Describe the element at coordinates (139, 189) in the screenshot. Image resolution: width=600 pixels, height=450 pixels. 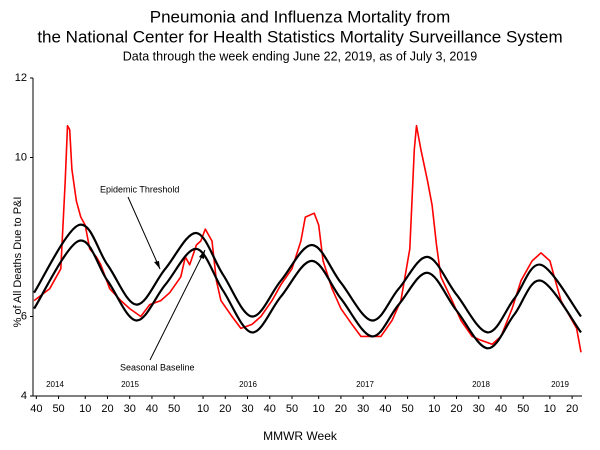
I see `annotation: Epidemic Threshold` at that location.